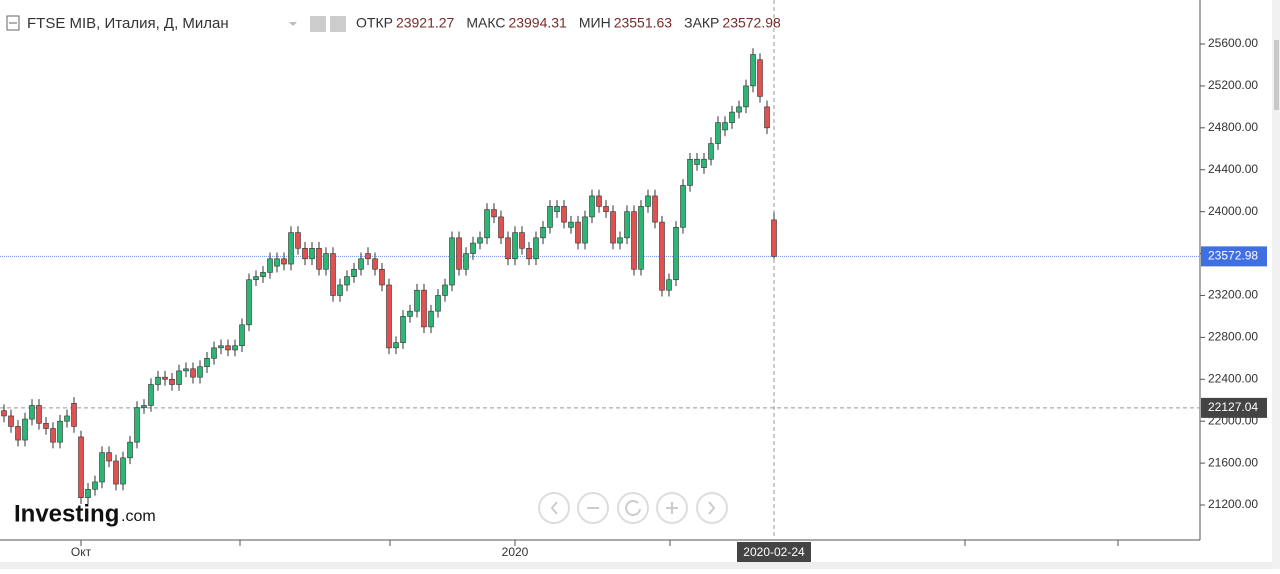 The height and width of the screenshot is (574, 1280). Describe the element at coordinates (318, 24) in the screenshot. I see `eye-icon` at that location.